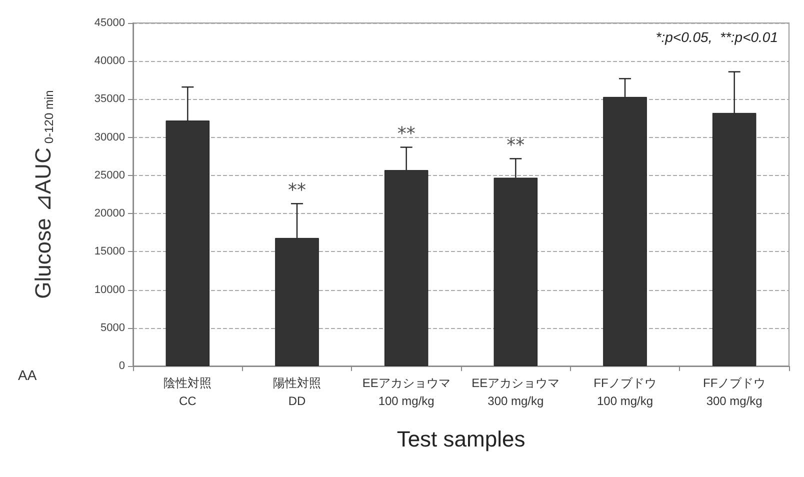  I want to click on y-tick-label: 5000, so click(112, 328).